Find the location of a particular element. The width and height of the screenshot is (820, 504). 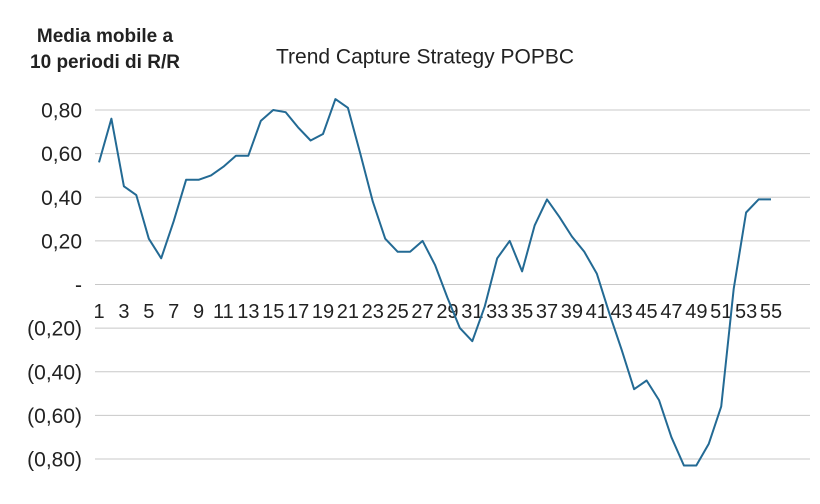

x-tick-label: 41 is located at coordinates (597, 312).